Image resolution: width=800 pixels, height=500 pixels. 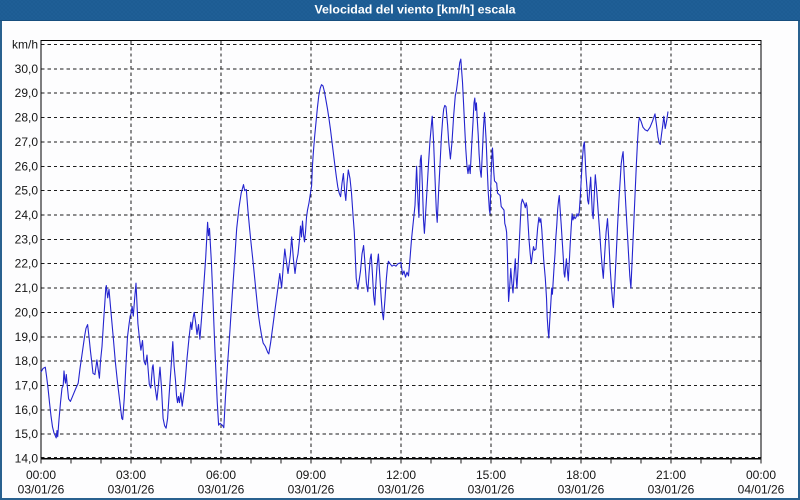 What do you see at coordinates (401, 475) in the screenshot?
I see `svg-text: 12:00` at bounding box center [401, 475].